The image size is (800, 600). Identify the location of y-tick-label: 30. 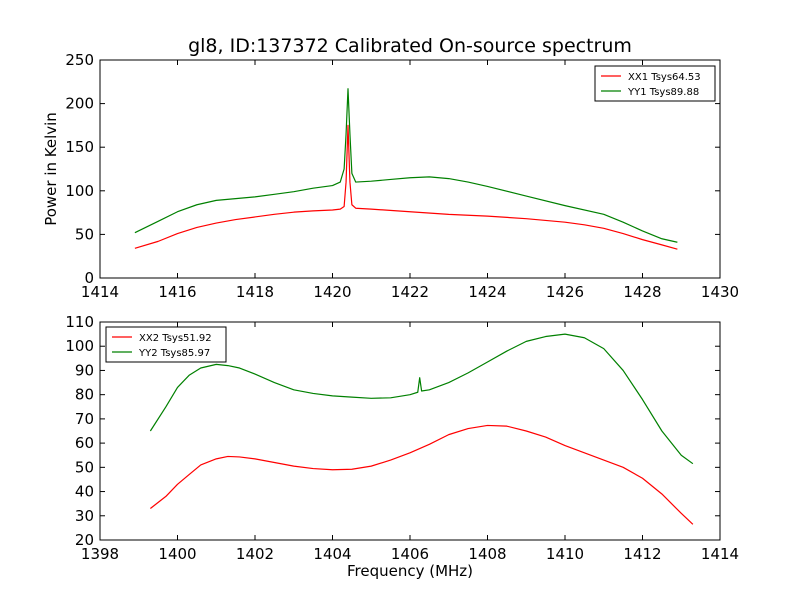
(84, 516).